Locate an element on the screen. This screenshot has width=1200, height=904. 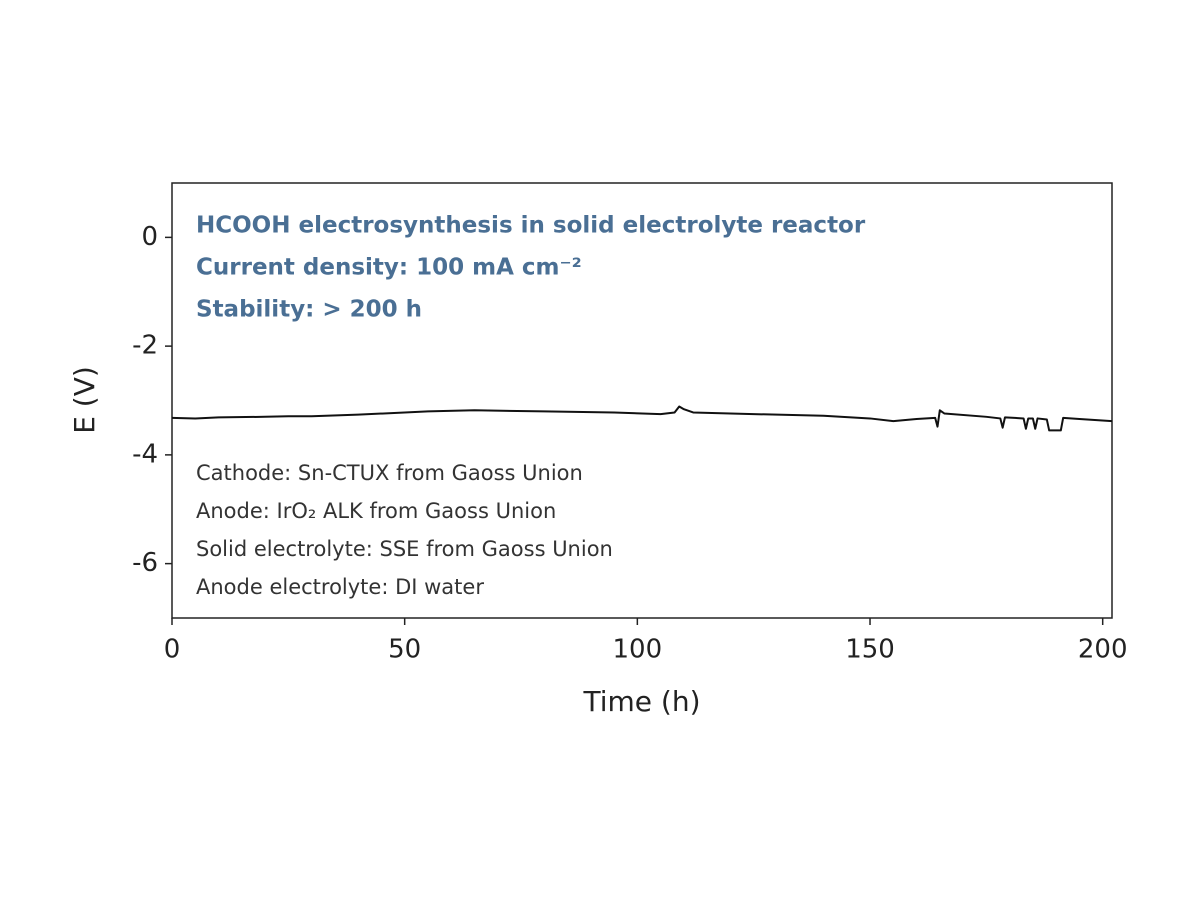
annotation-title: Stability: > 200 h is located at coordinates (309, 310).